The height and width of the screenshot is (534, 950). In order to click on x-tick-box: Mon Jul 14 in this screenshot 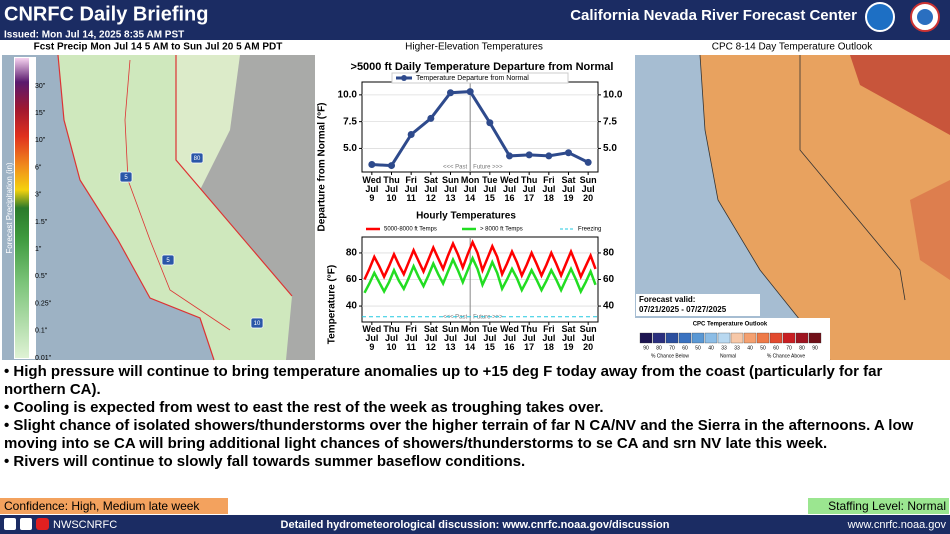, I will do `click(470, 189)`.